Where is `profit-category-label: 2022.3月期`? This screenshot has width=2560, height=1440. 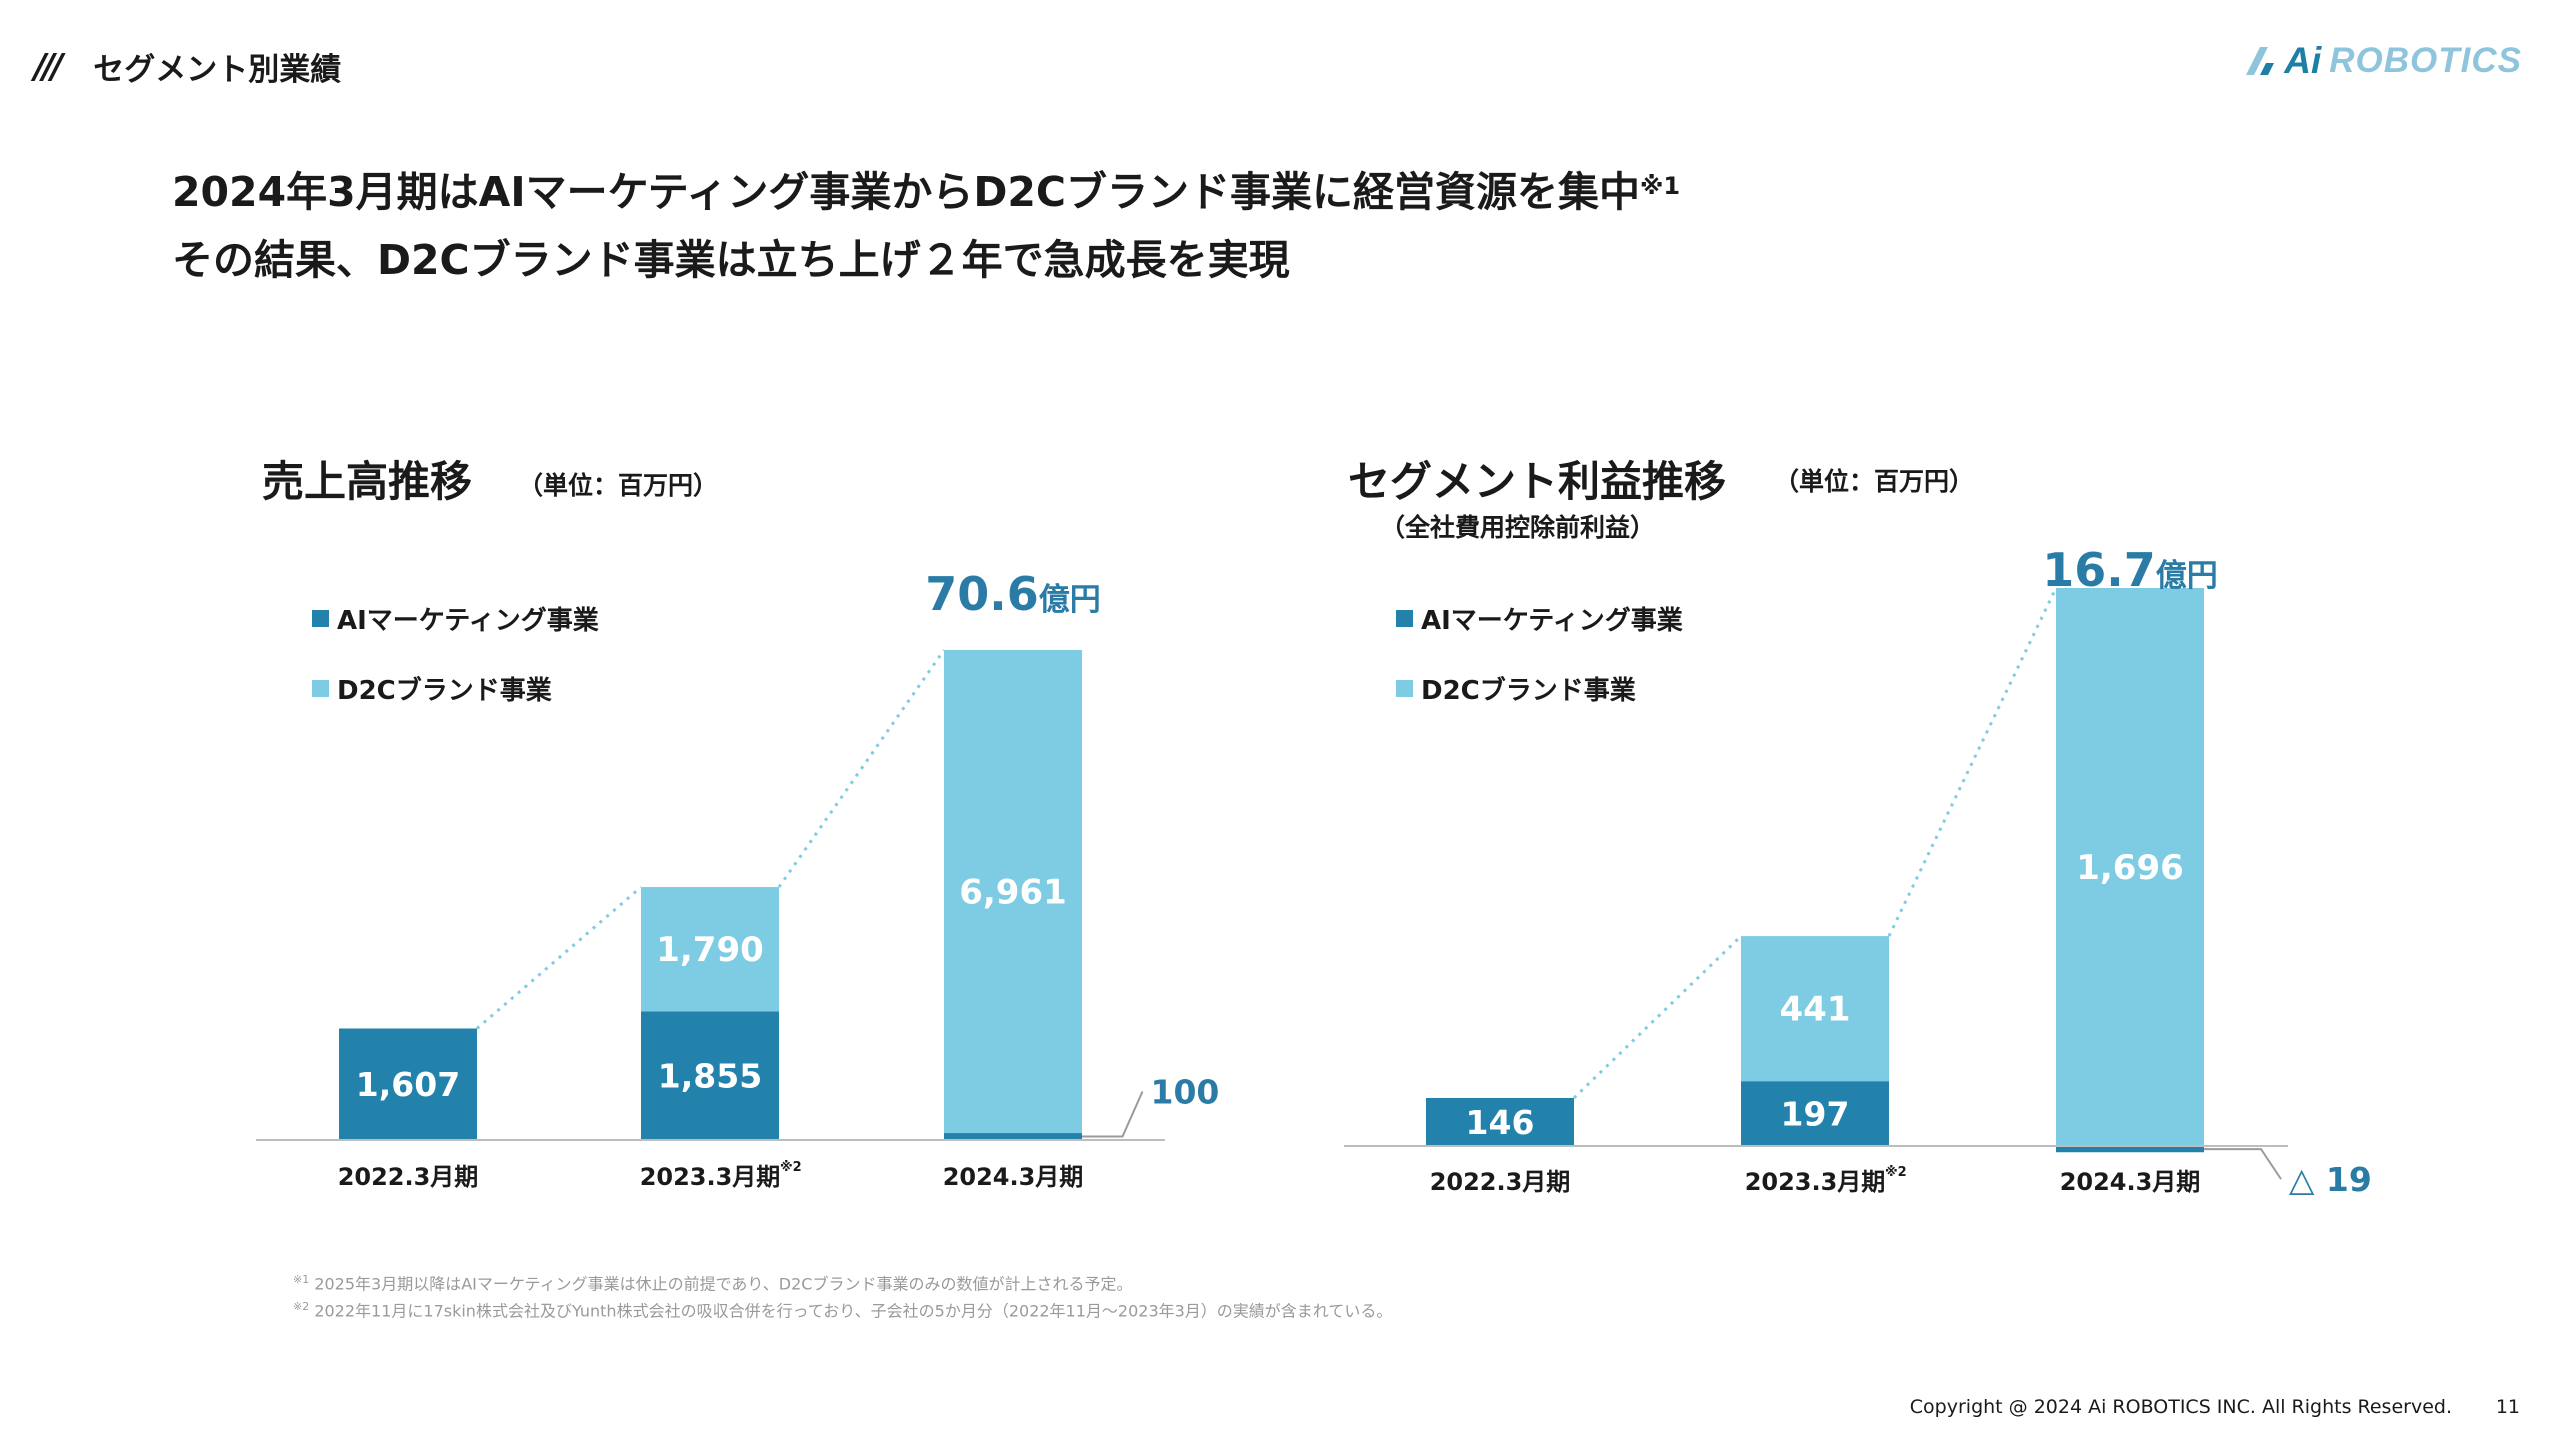
profit-category-label: 2022.3月期 is located at coordinates (1500, 1182).